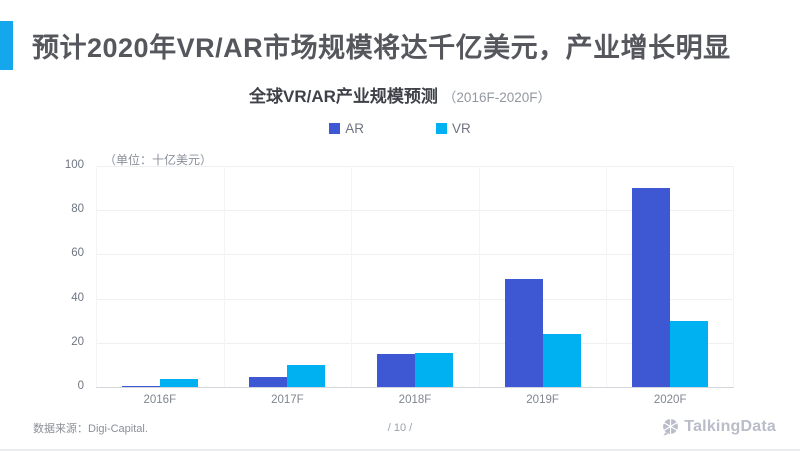 Image resolution: width=800 pixels, height=451 pixels. Describe the element at coordinates (178, 382) in the screenshot. I see `bar-vr-2016f` at that location.